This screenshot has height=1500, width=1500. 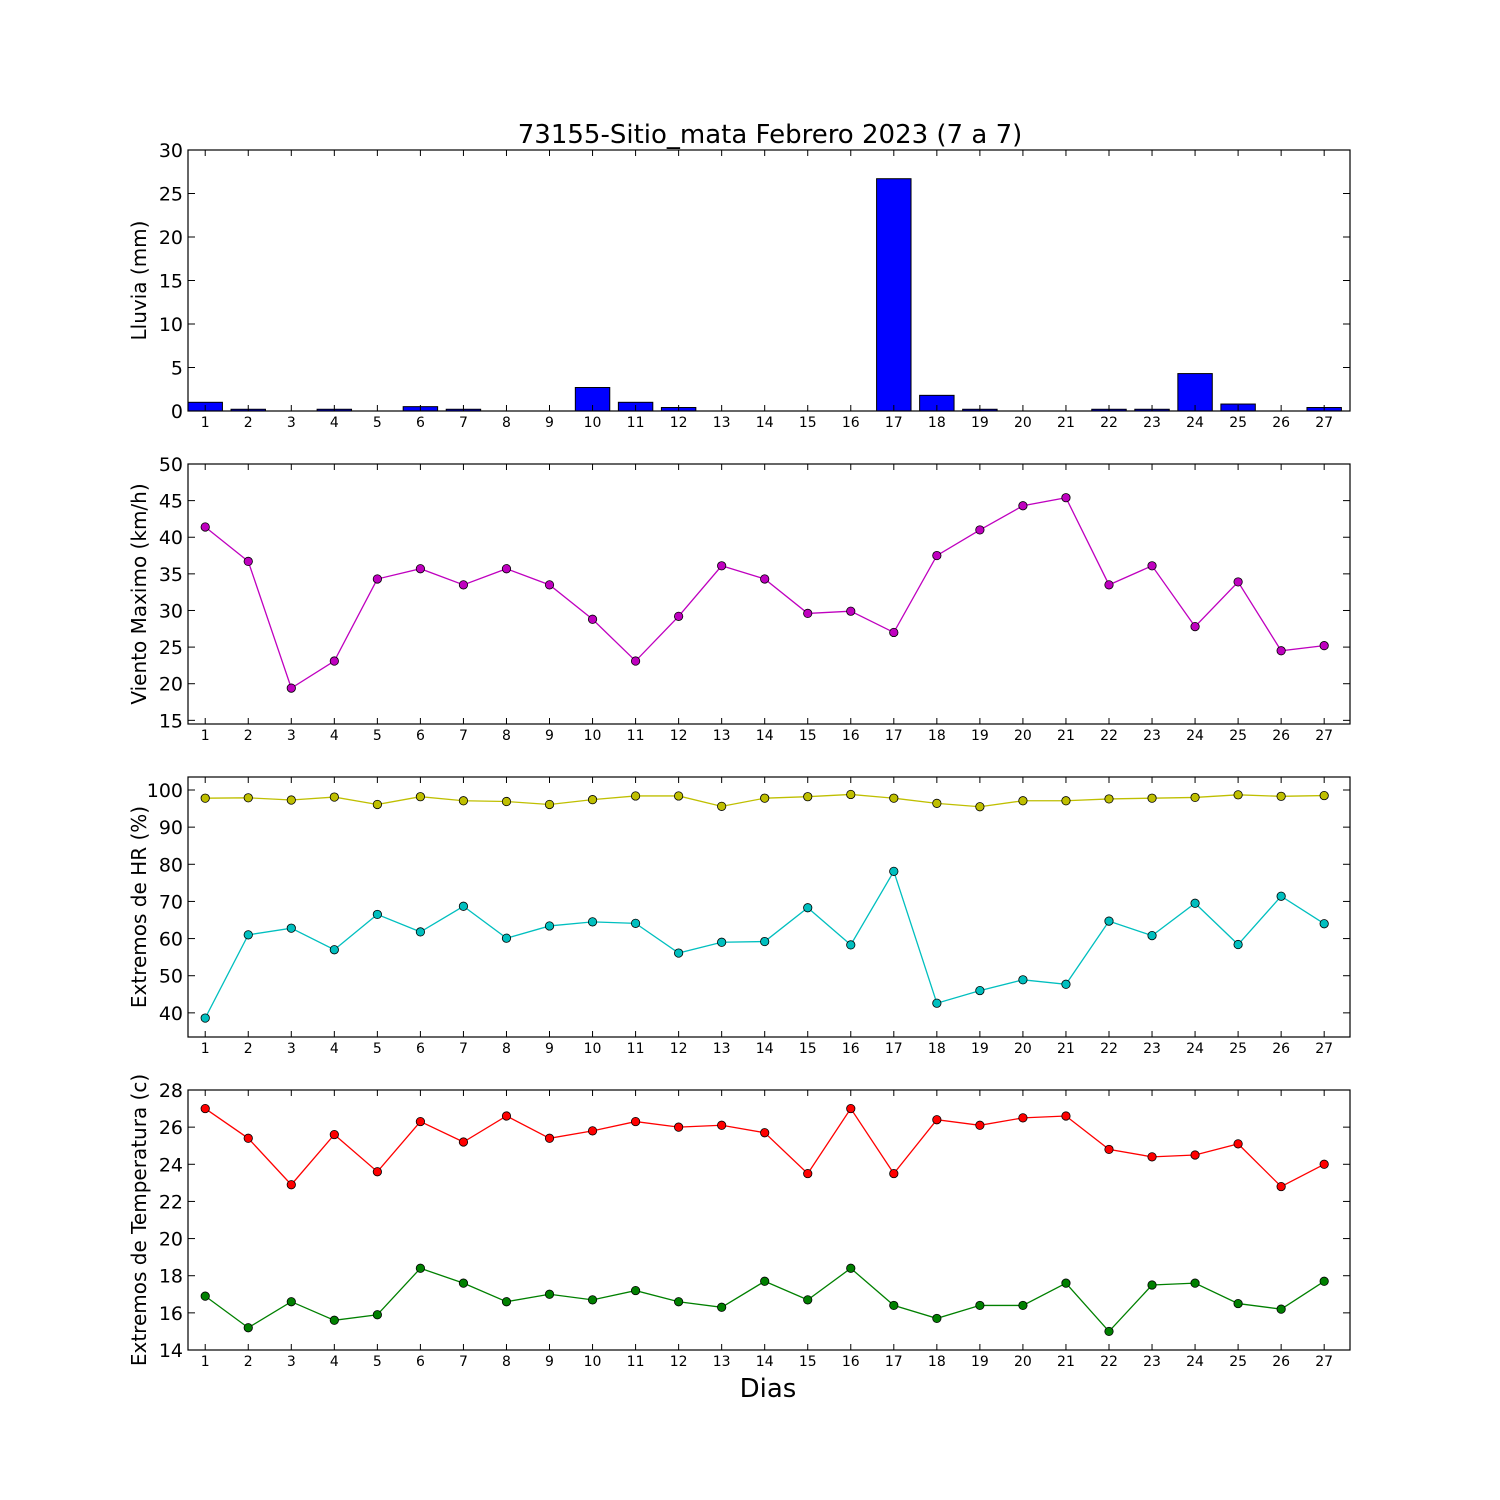 I want to click on x-tick-label: 7, so click(x=463, y=1362).